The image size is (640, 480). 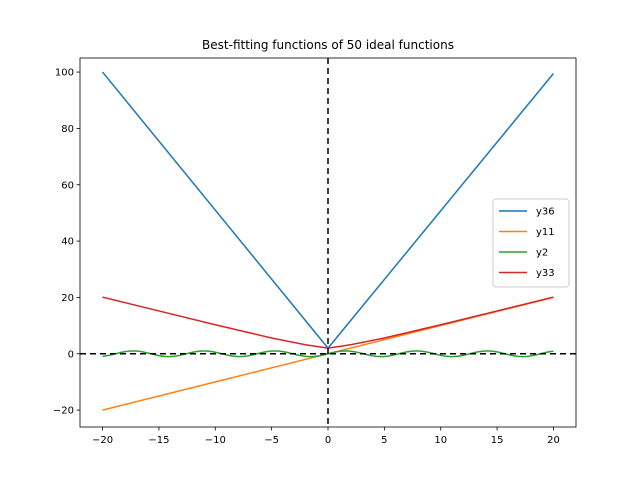 What do you see at coordinates (531, 243) in the screenshot?
I see `legend-box` at bounding box center [531, 243].